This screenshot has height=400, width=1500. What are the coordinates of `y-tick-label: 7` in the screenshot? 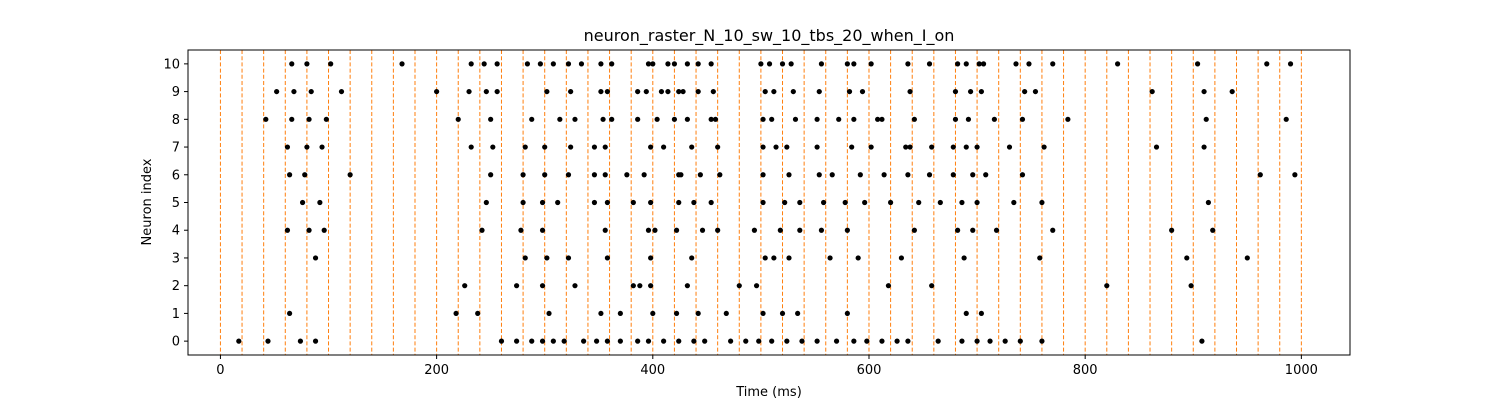 It's located at (176, 148).